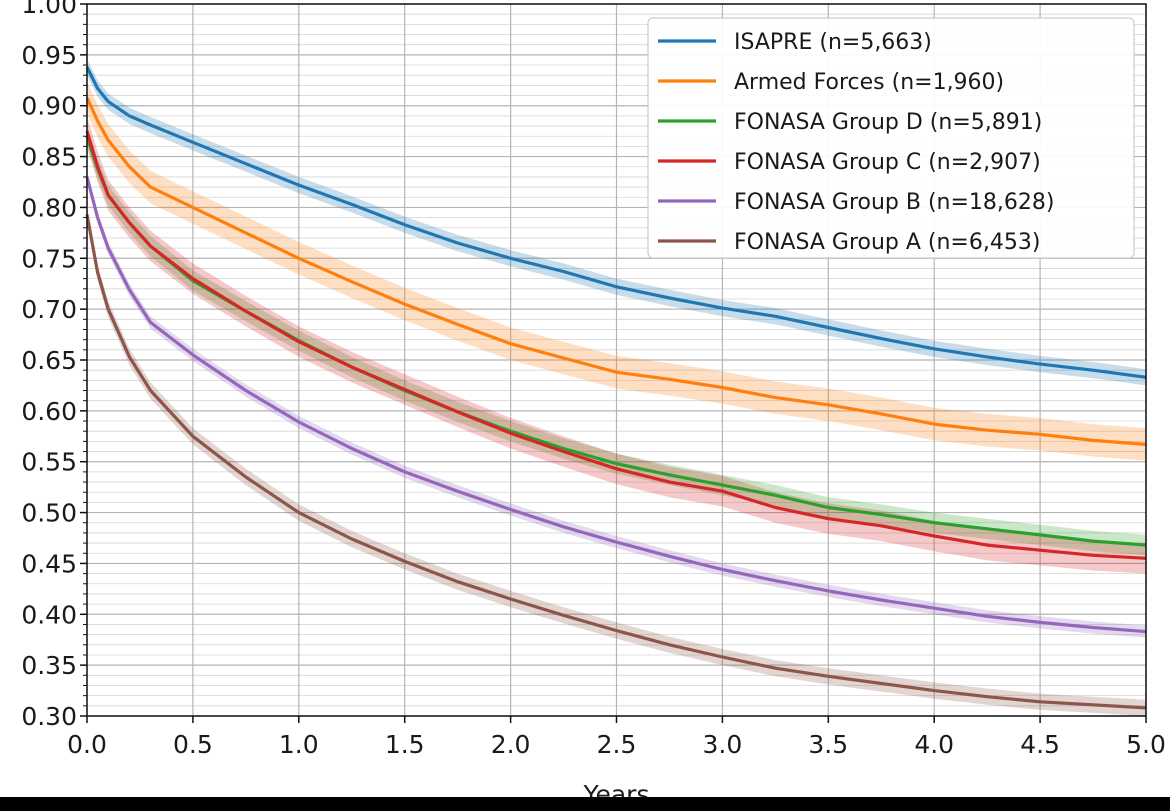 The width and height of the screenshot is (1170, 811). Describe the element at coordinates (49, 462) in the screenshot. I see `y-tick-label: 0.55` at that location.